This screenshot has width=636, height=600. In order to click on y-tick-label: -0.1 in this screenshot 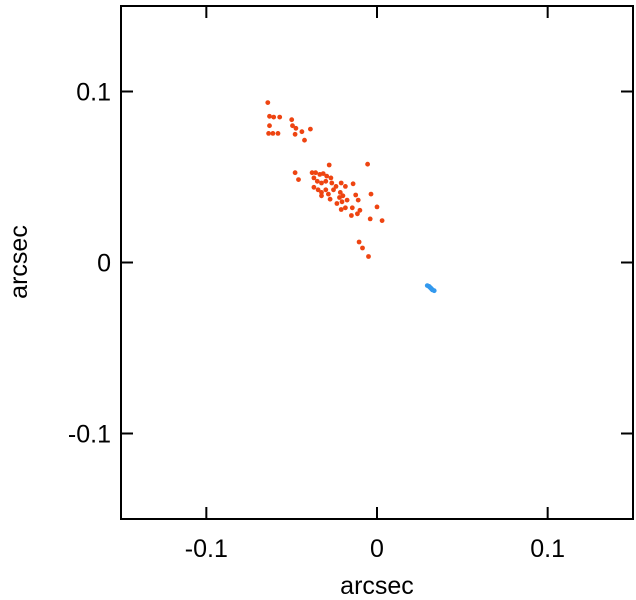, I will do `click(89, 435)`.